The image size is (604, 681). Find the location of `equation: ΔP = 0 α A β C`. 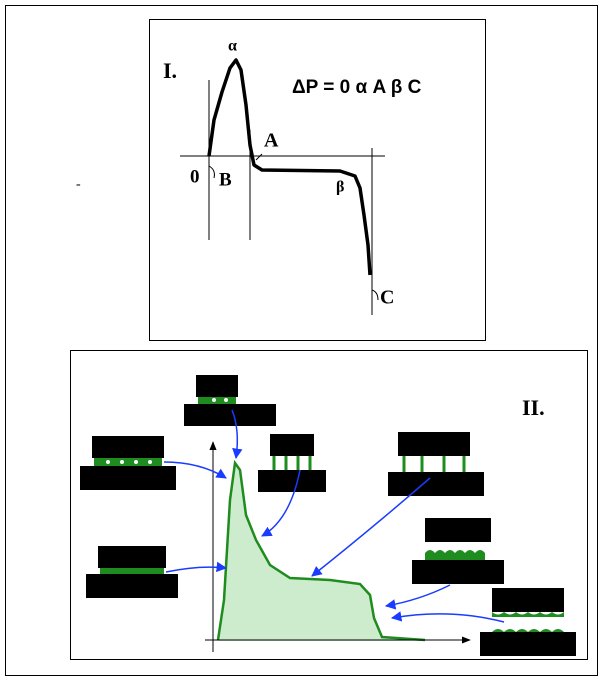

equation: ΔP = 0 α A β C is located at coordinates (357, 87).